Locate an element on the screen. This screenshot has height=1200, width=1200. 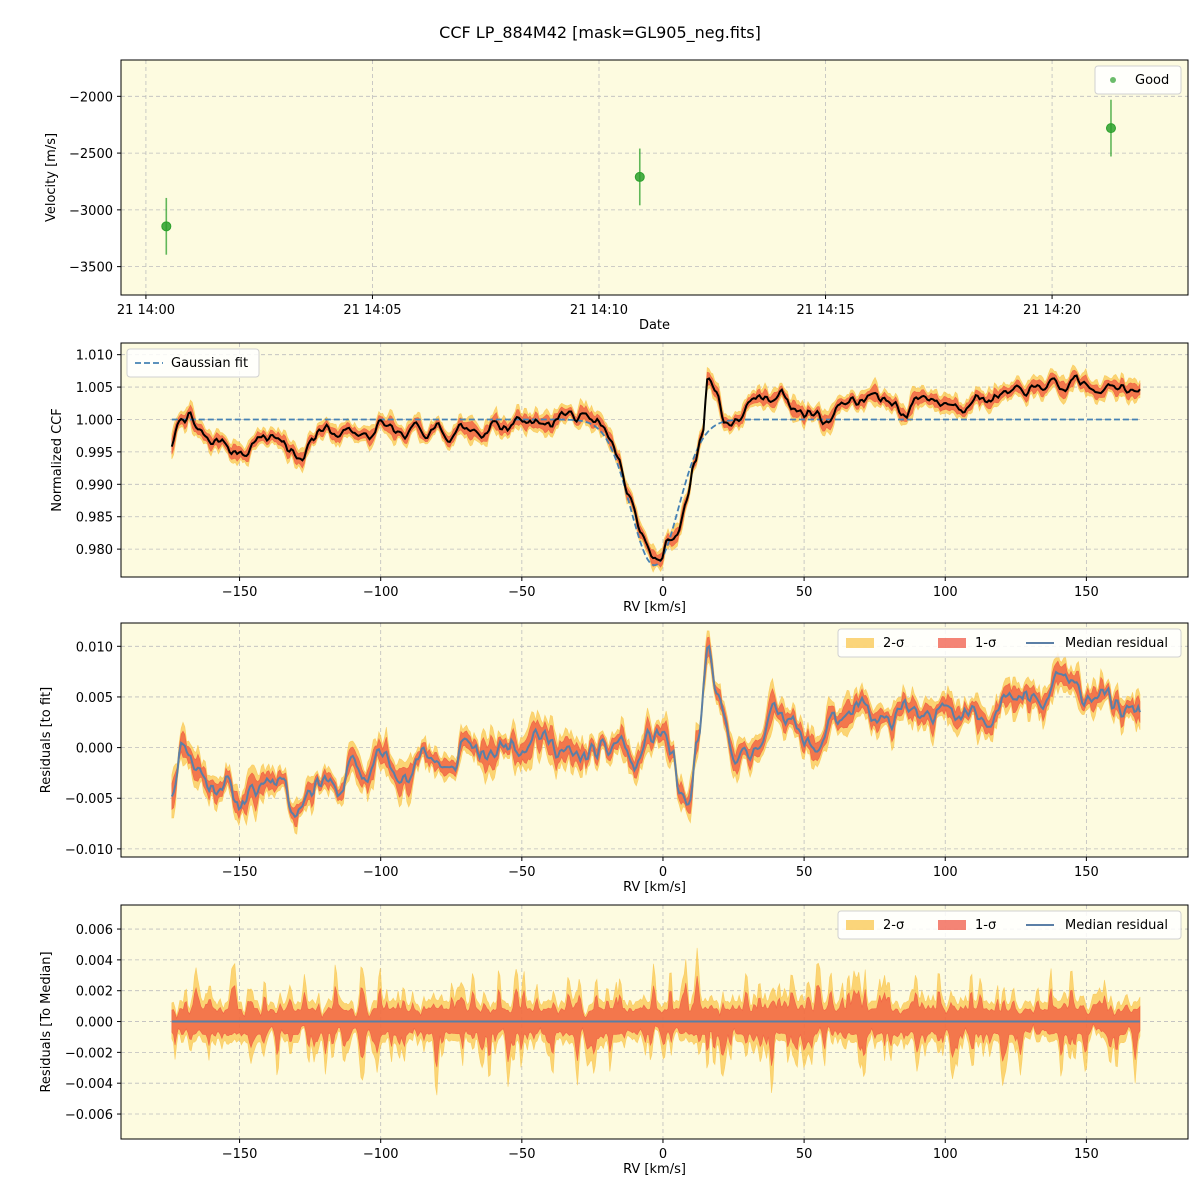
ccf-line is located at coordinates (655, 468).